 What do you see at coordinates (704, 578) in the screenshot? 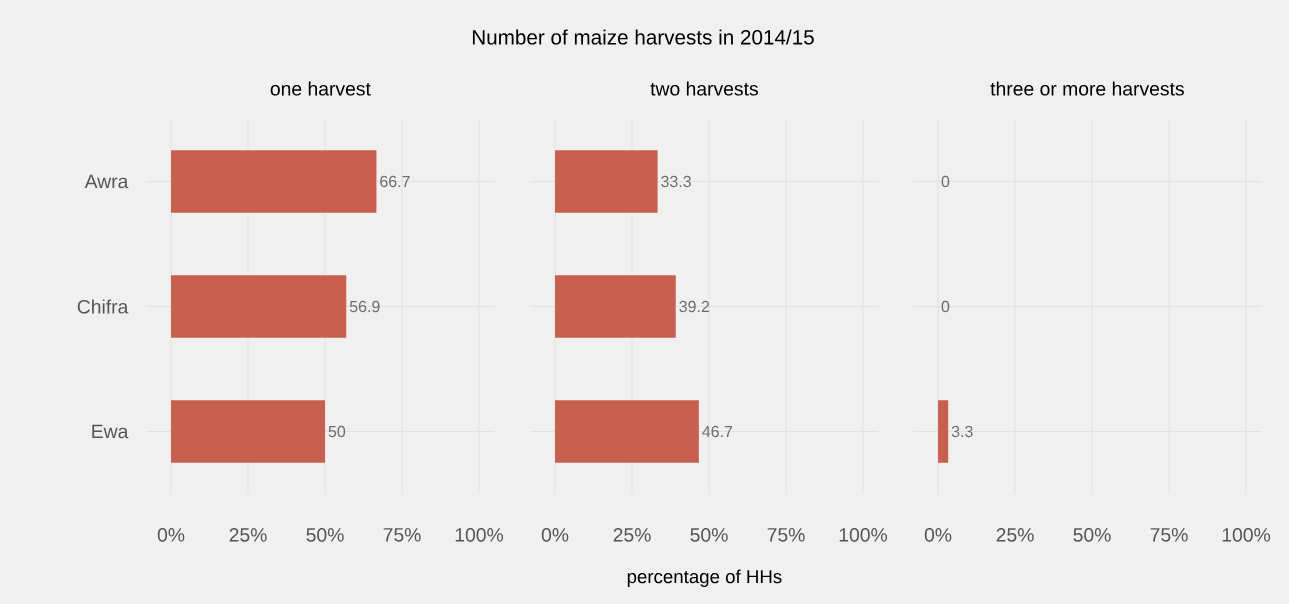
I see `x-axis-title: percentage of HHs` at bounding box center [704, 578].